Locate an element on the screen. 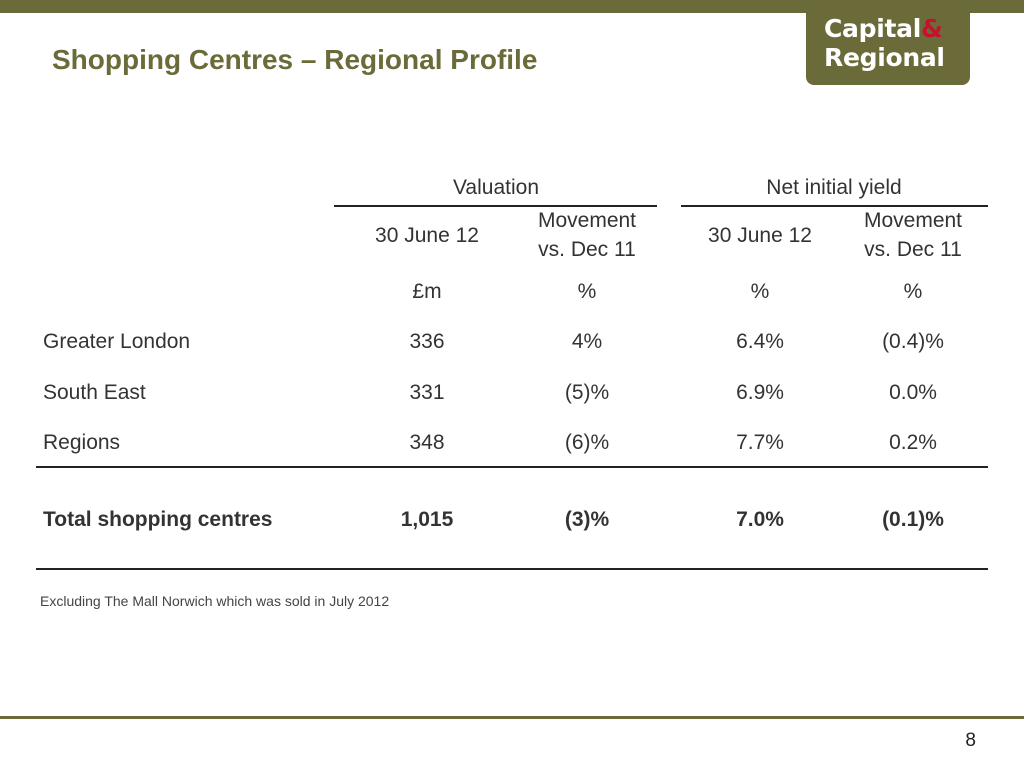  unit-valuation: £m is located at coordinates (427, 291).